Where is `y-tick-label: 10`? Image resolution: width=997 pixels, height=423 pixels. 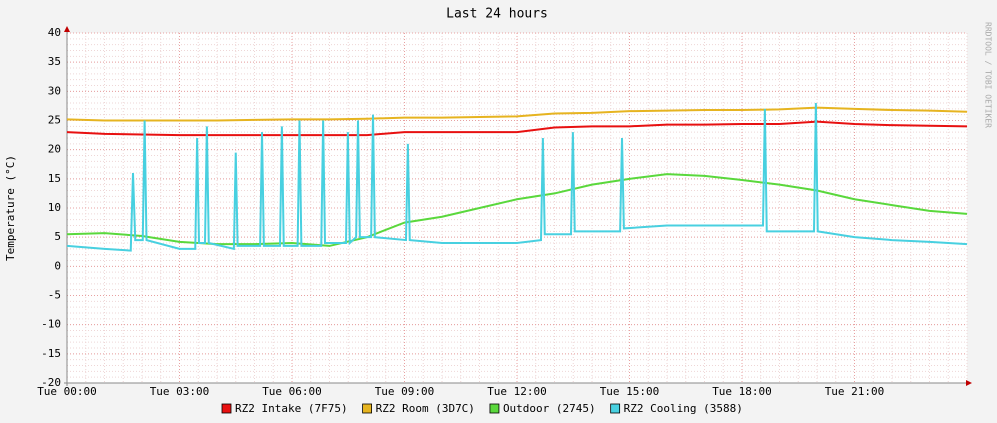 y-tick-label: 10 is located at coordinates (54, 207).